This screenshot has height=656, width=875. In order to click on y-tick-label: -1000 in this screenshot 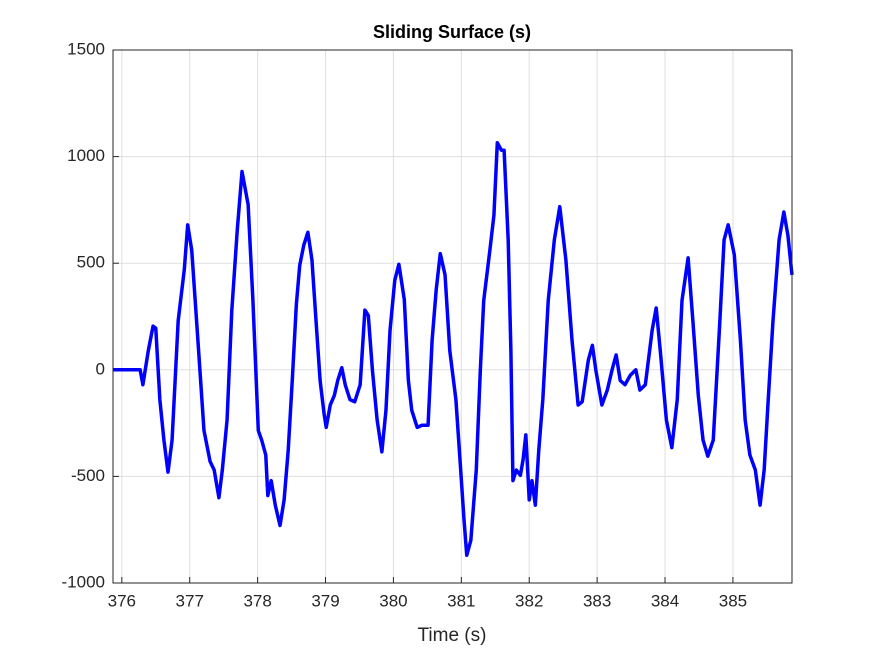, I will do `click(83, 581)`.